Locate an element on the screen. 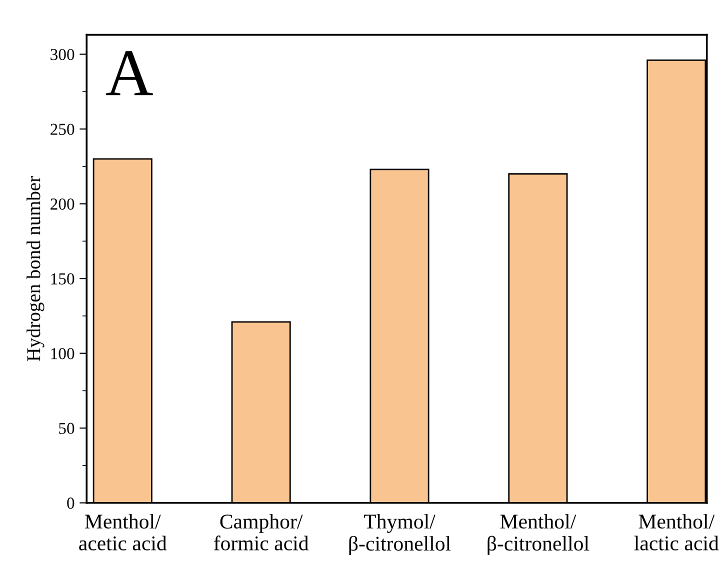 Image resolution: width=722 pixels, height=580 pixels. y-tick-label: 150 is located at coordinates (62, 278).